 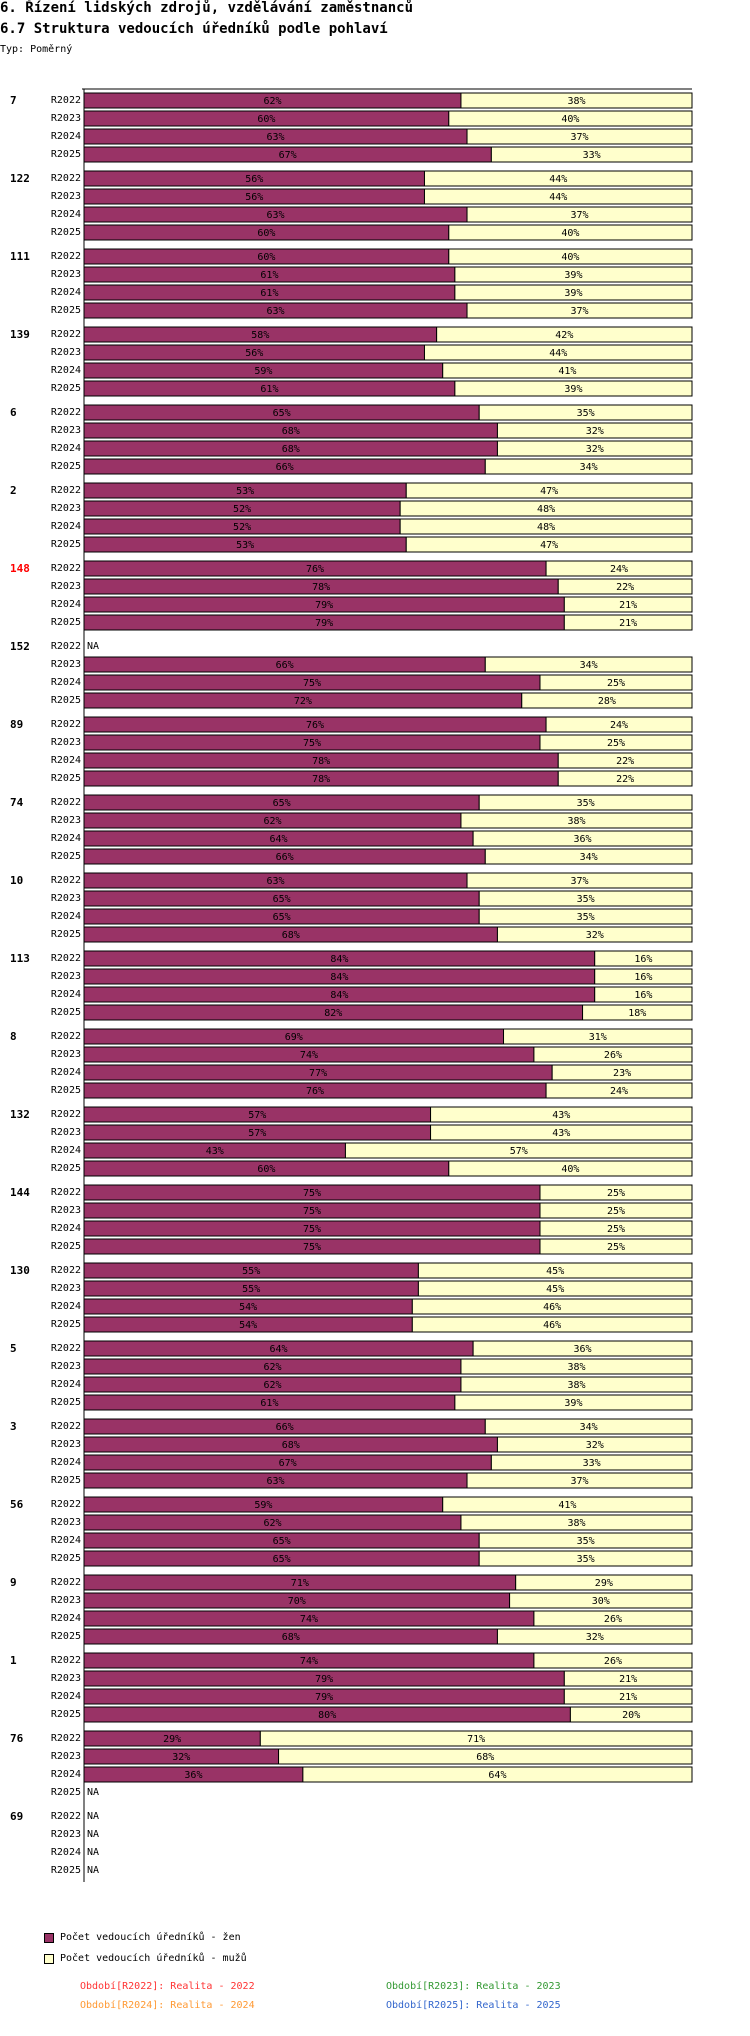 I want to click on data-label-men: 68%, so click(x=485, y=1757).